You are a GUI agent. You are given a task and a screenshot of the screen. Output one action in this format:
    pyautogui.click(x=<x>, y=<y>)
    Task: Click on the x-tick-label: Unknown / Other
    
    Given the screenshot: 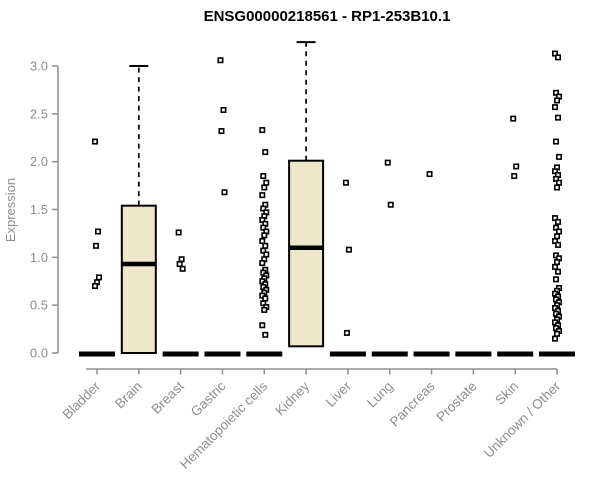 What is the action you would take?
    pyautogui.click(x=522, y=419)
    